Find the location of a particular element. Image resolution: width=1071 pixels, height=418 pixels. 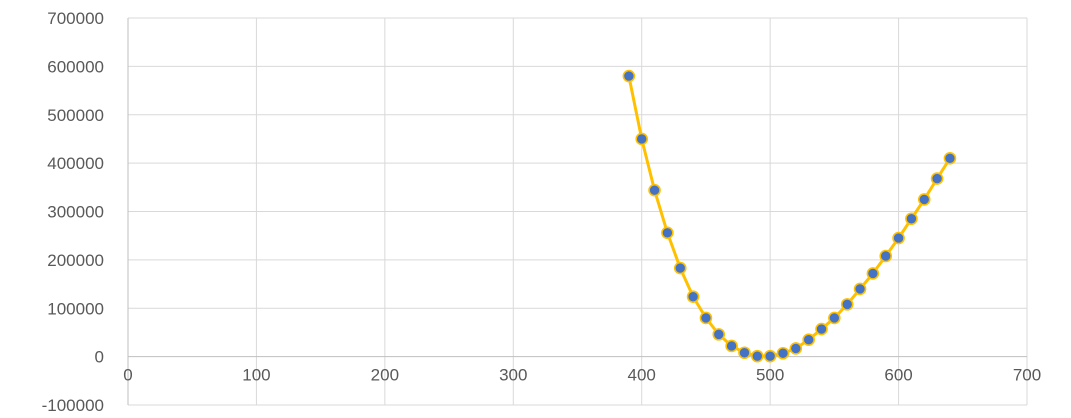

y-tick-label: 700000 is located at coordinates (75, 18).